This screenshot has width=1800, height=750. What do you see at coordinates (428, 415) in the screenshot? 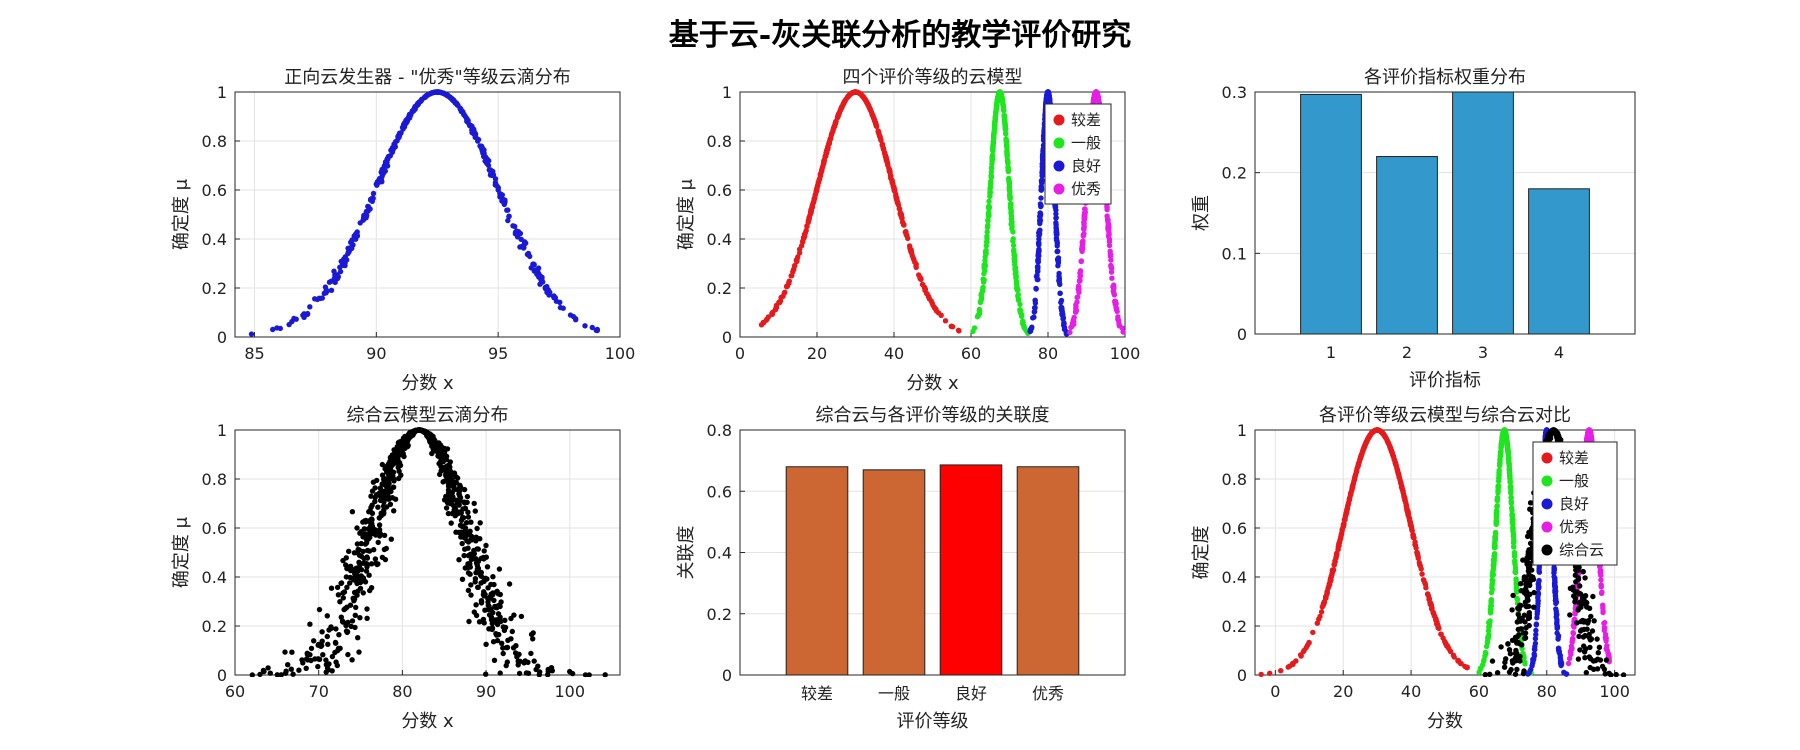
I see `panel-title: 综合云模型云滴分布` at bounding box center [428, 415].